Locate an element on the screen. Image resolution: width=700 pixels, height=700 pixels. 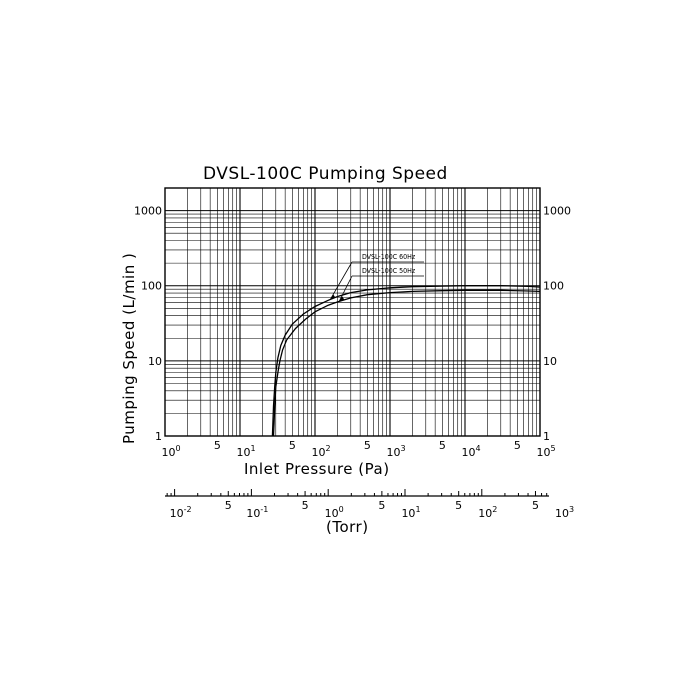
y-tick-label-left: 10 is located at coordinates (155, 361).